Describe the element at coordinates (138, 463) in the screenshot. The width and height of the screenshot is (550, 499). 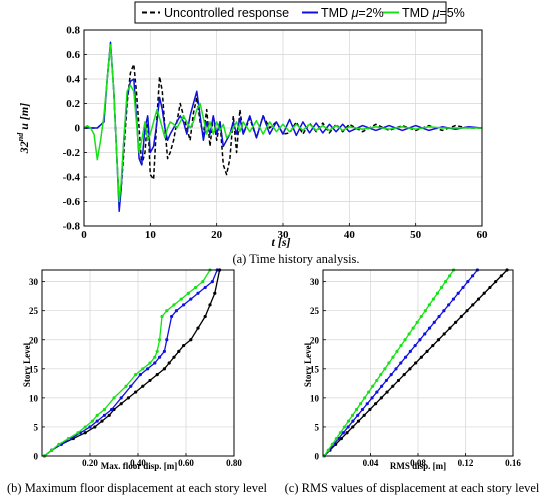
I see `x-tick-label: 0.40` at that location.